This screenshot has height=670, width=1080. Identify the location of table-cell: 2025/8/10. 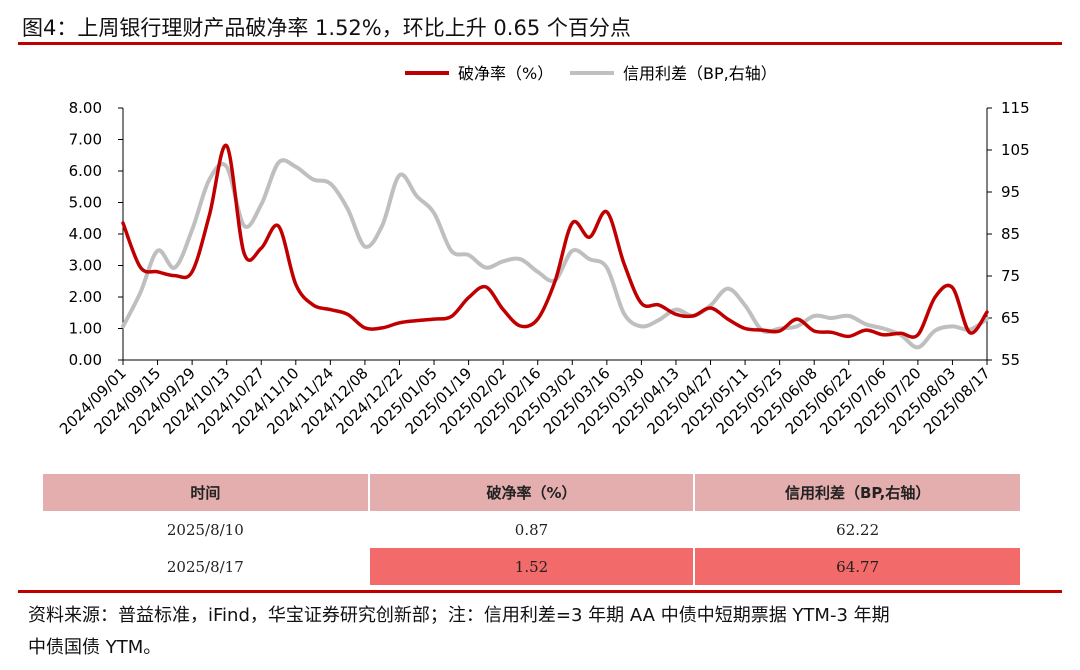
(206, 529).